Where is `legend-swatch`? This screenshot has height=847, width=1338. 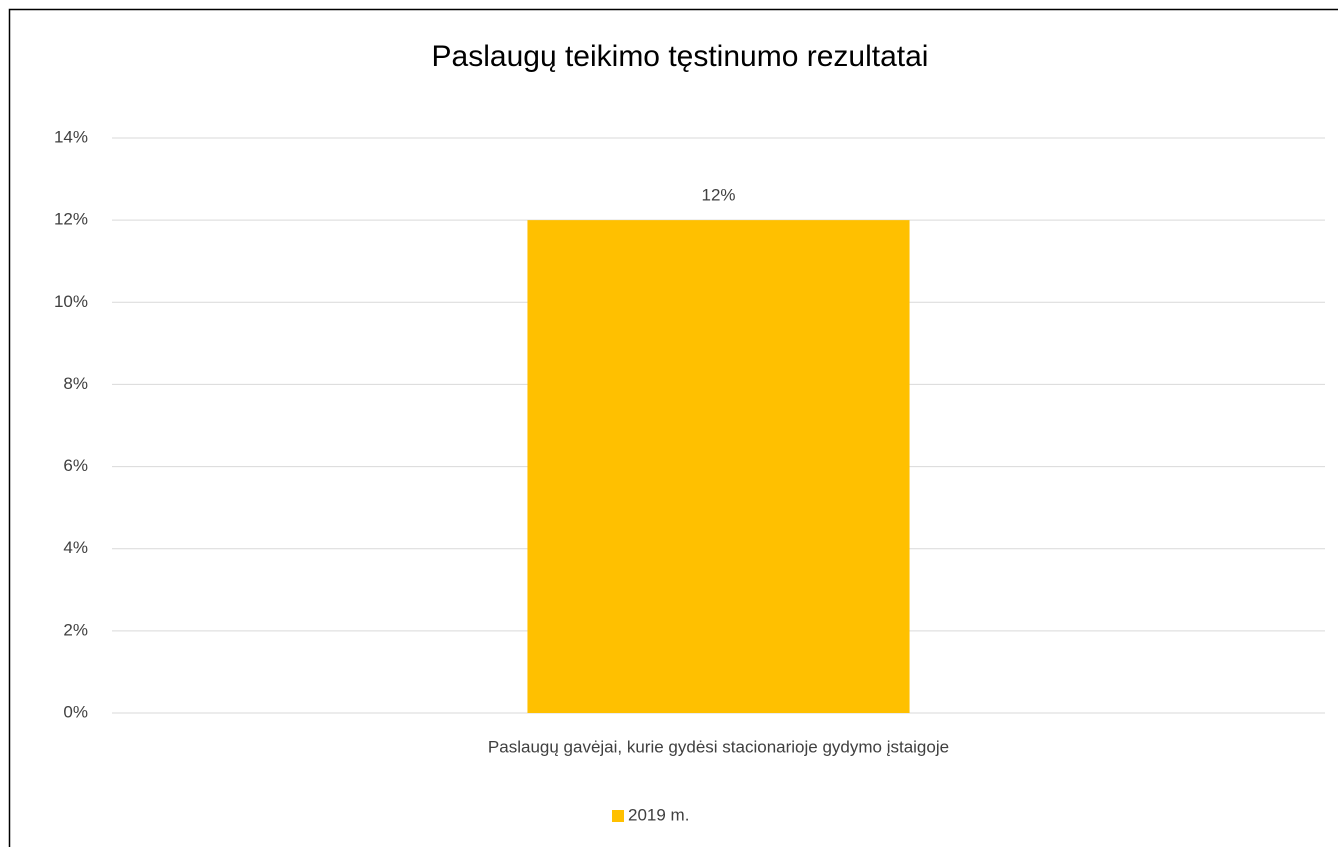
legend-swatch is located at coordinates (618, 816).